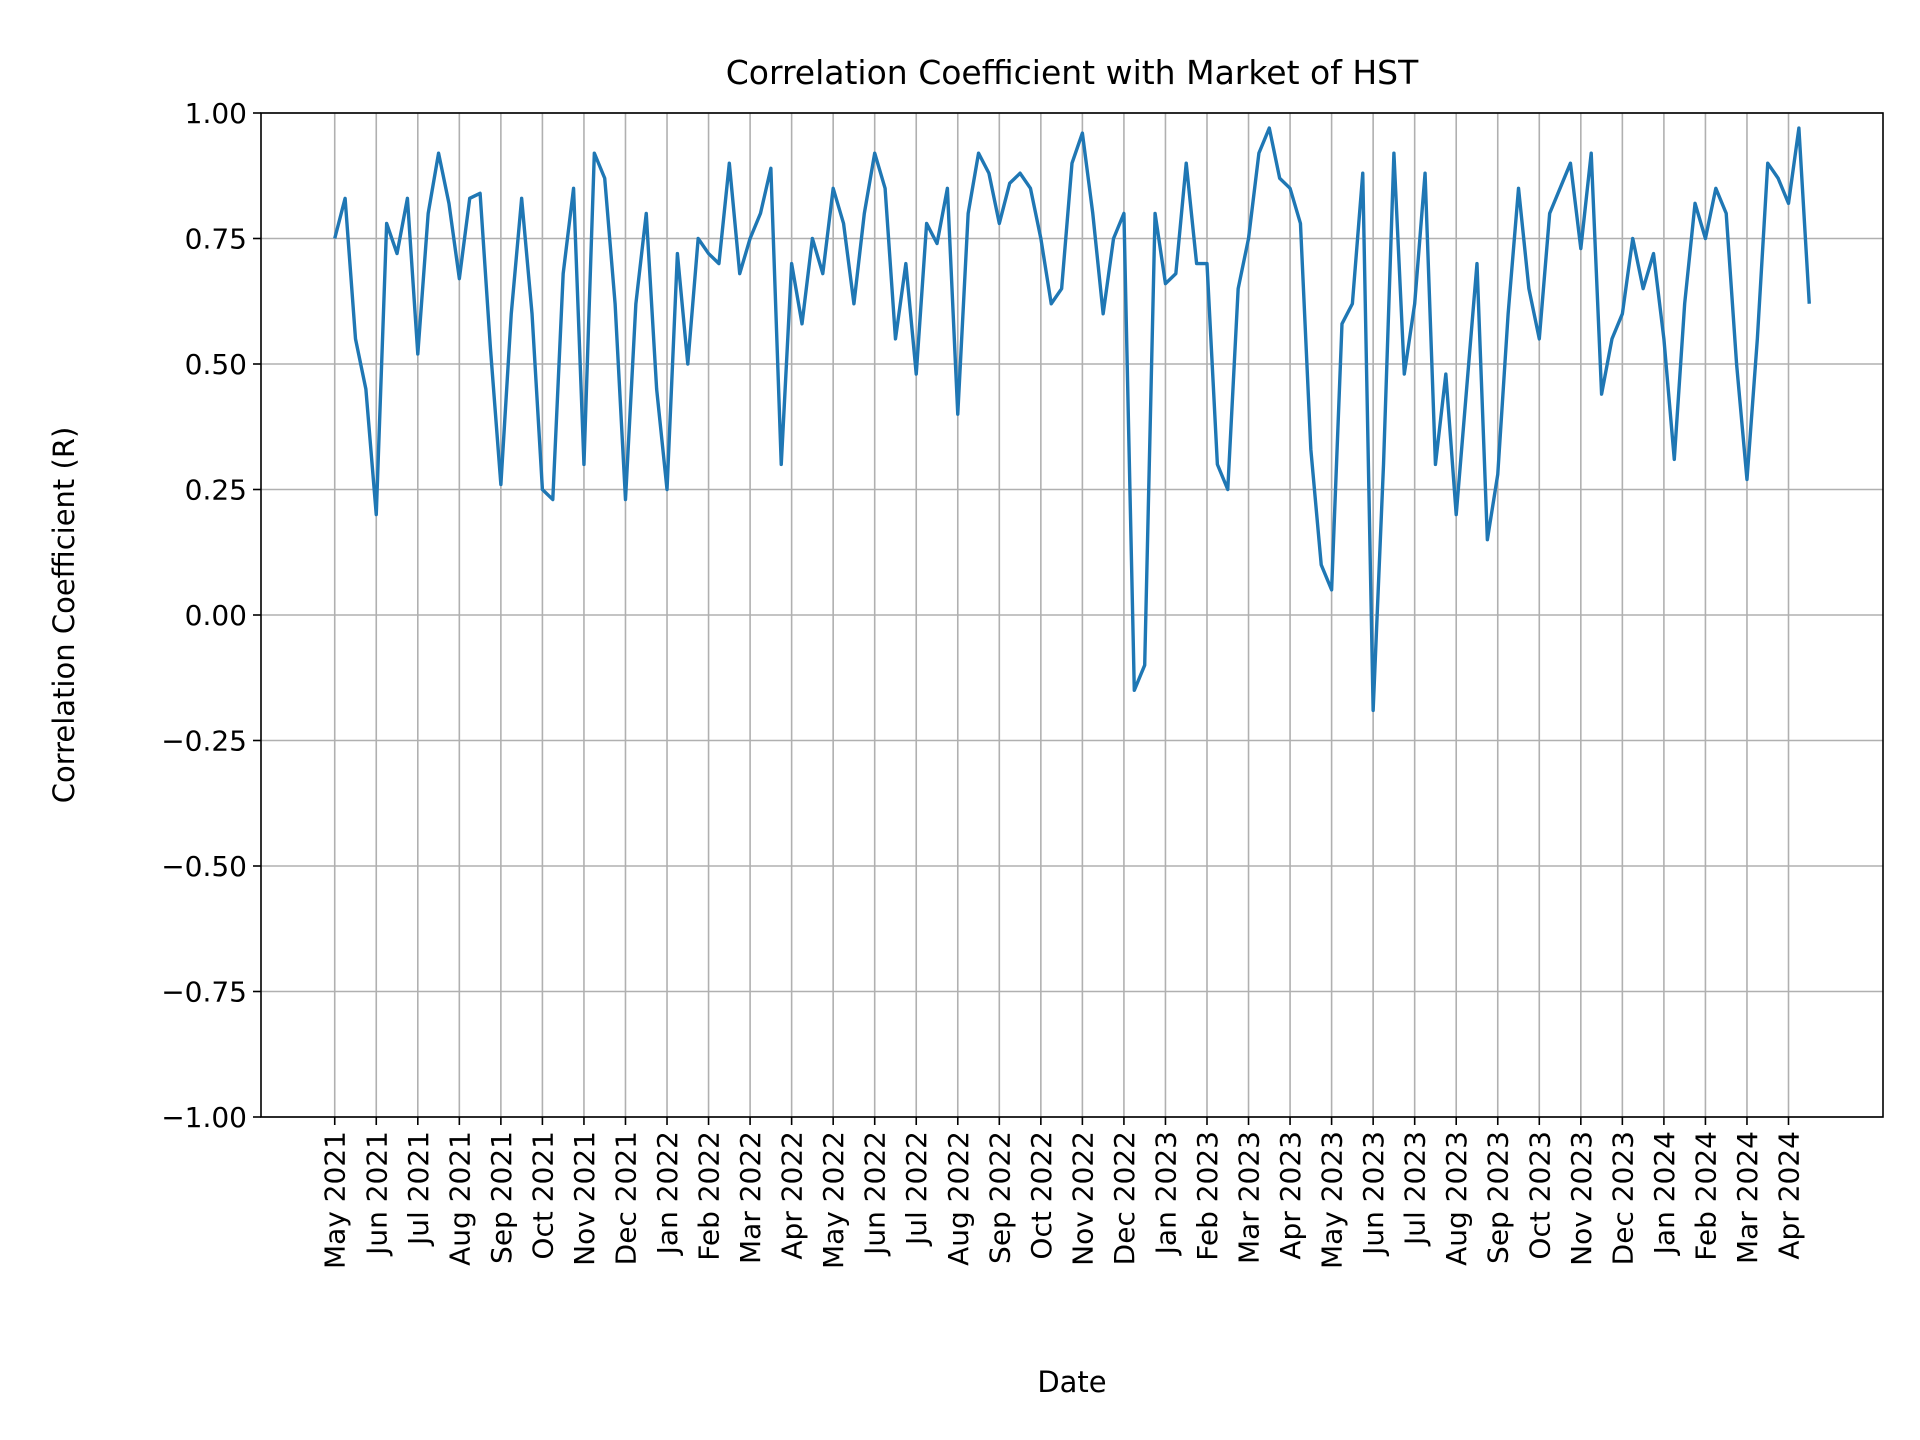  What do you see at coordinates (376, 1194) in the screenshot?
I see `x-tick-label: Jun 2021` at bounding box center [376, 1194].